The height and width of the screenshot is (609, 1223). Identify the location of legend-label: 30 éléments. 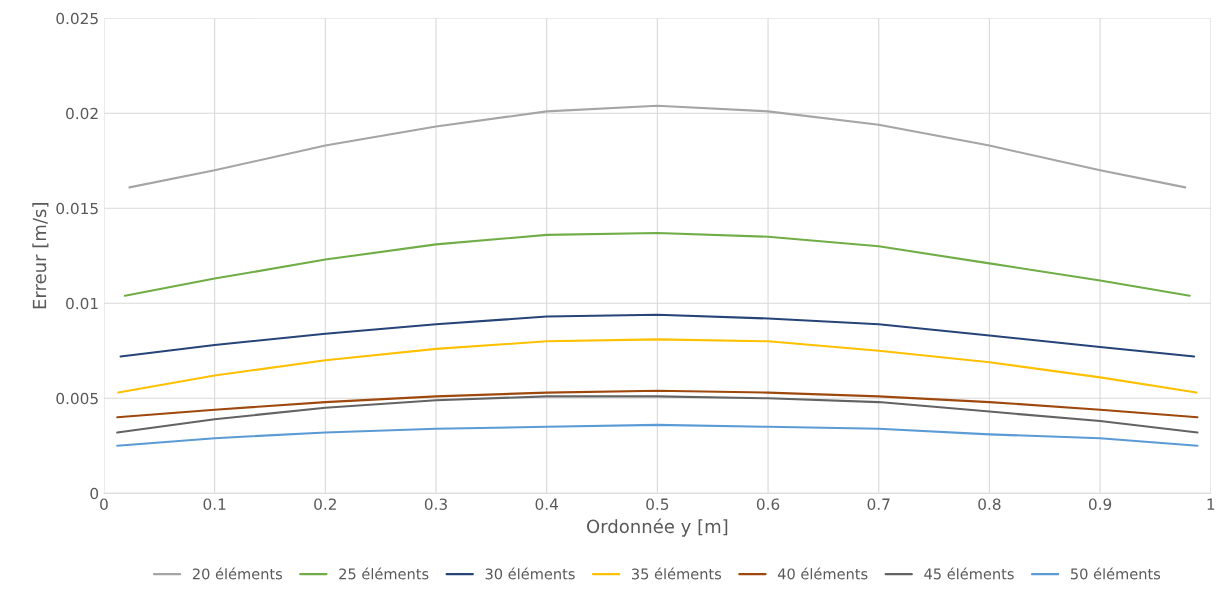
(530, 573).